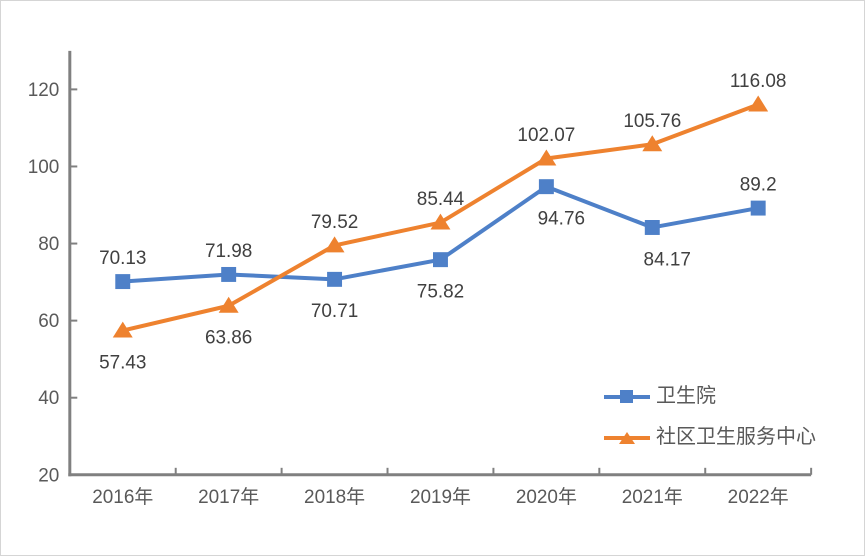  I want to click on data-label: 85.44, so click(440, 199).